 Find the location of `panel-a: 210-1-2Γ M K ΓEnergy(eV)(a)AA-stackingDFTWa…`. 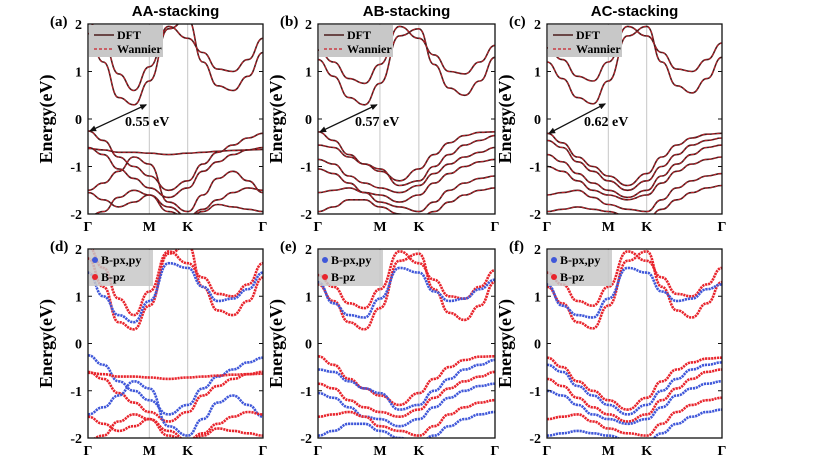

panel-a: 210-1-2Γ M K ΓEnergy(eV)(a)AA-stackingDFTWa… is located at coordinates (152, 119).